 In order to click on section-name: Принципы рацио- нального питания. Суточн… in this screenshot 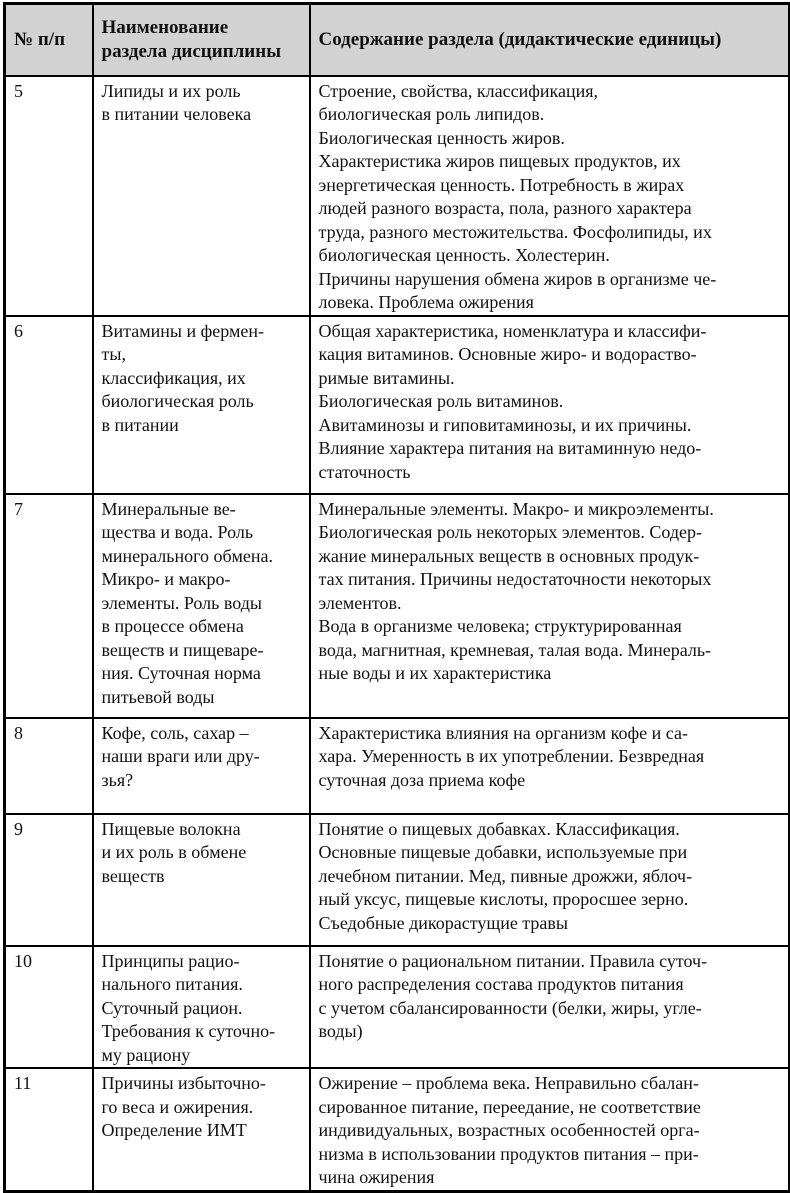, I will do `click(201, 1006)`.